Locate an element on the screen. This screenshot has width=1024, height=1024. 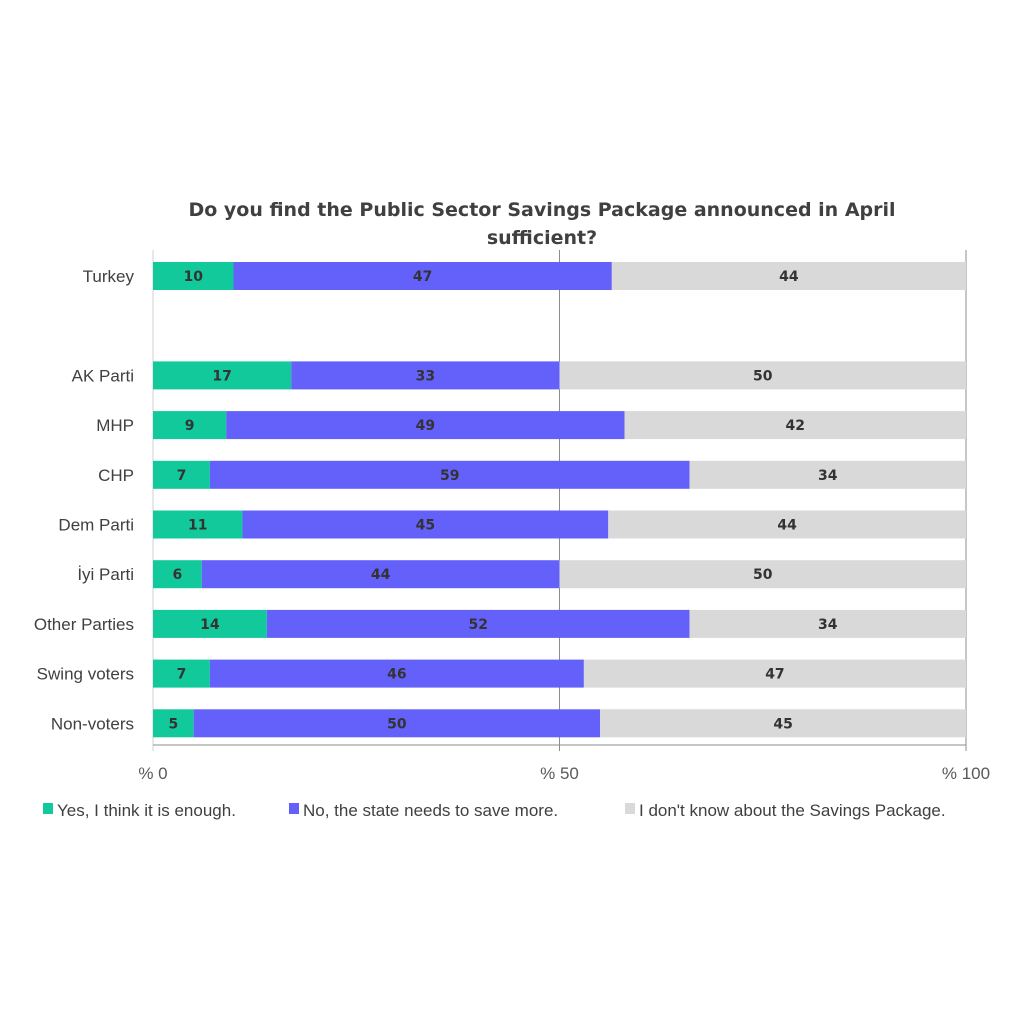
data-label: 11 is located at coordinates (197, 526).